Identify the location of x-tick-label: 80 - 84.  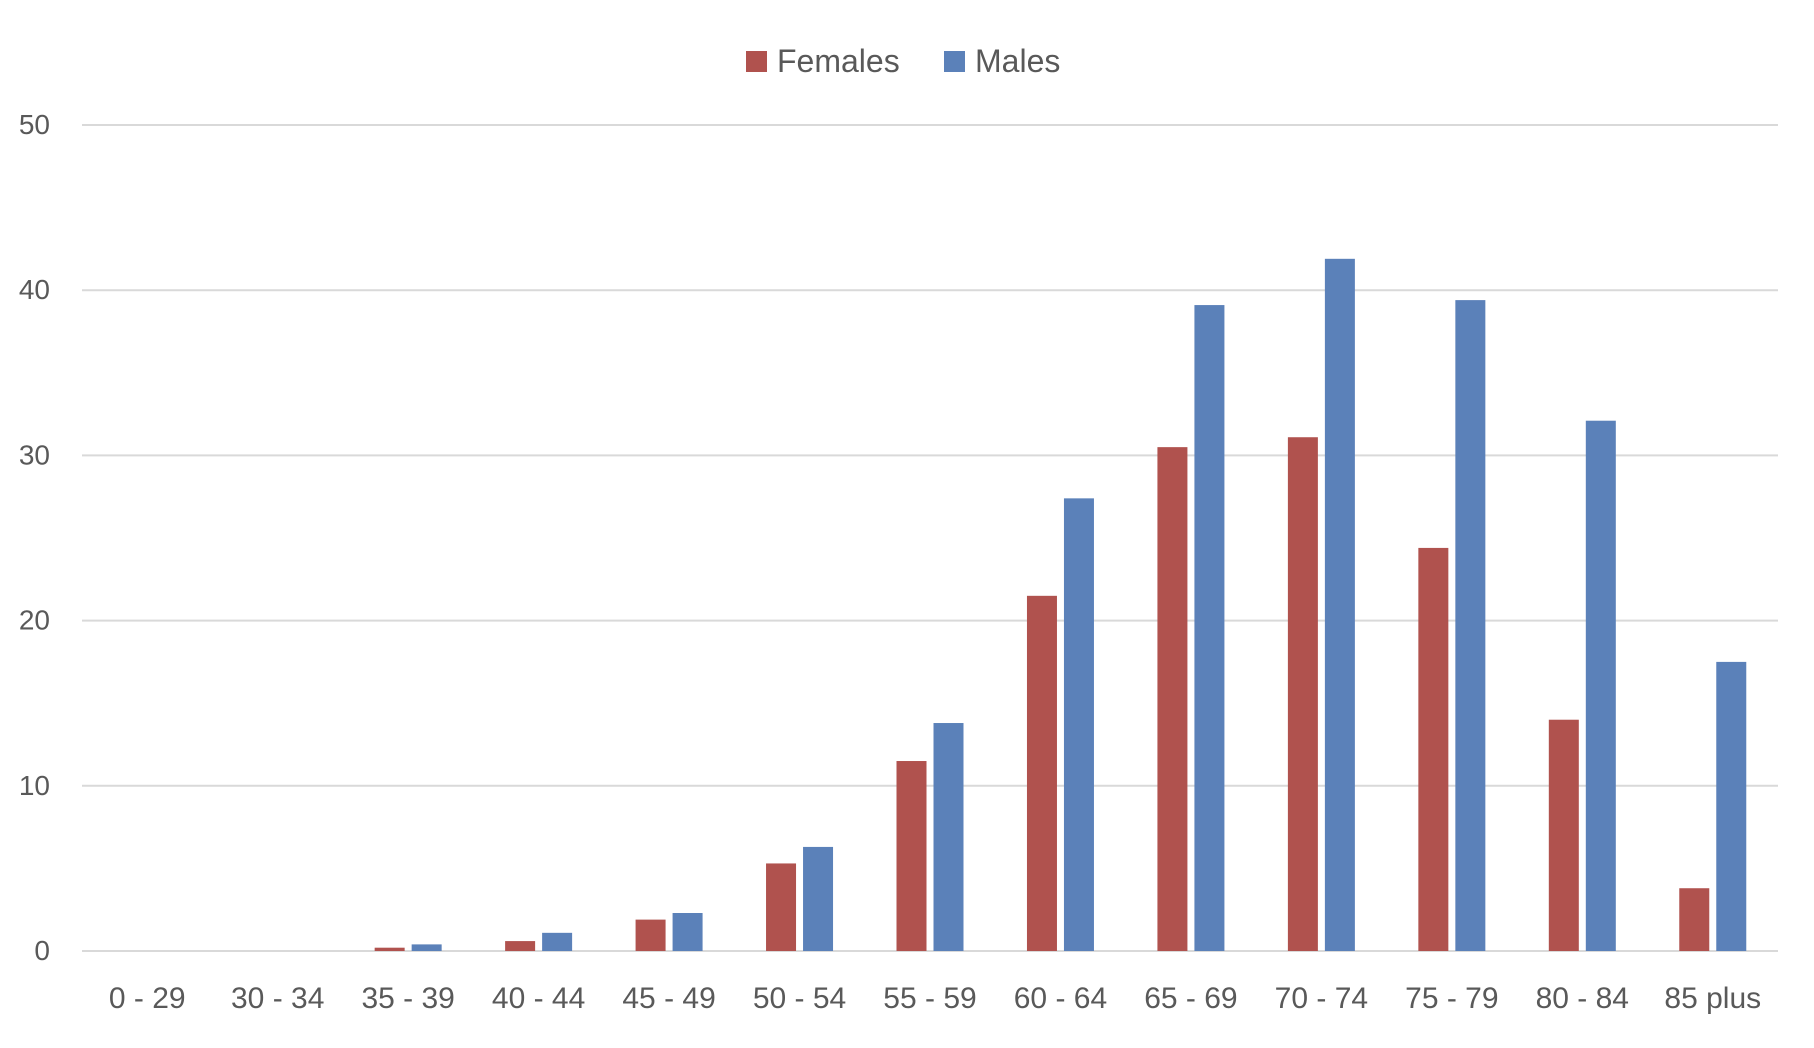
(1582, 998).